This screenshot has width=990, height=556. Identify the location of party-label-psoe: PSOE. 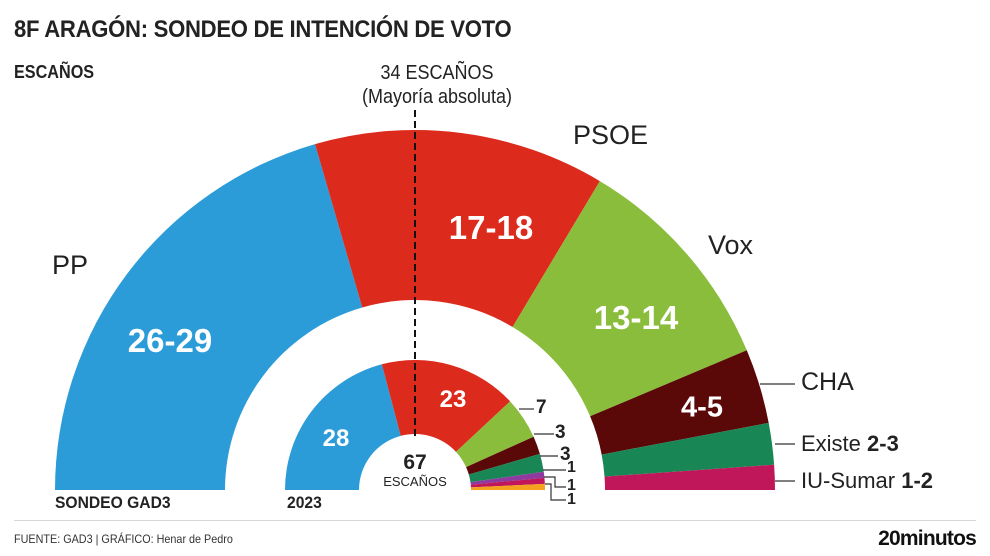
(611, 135).